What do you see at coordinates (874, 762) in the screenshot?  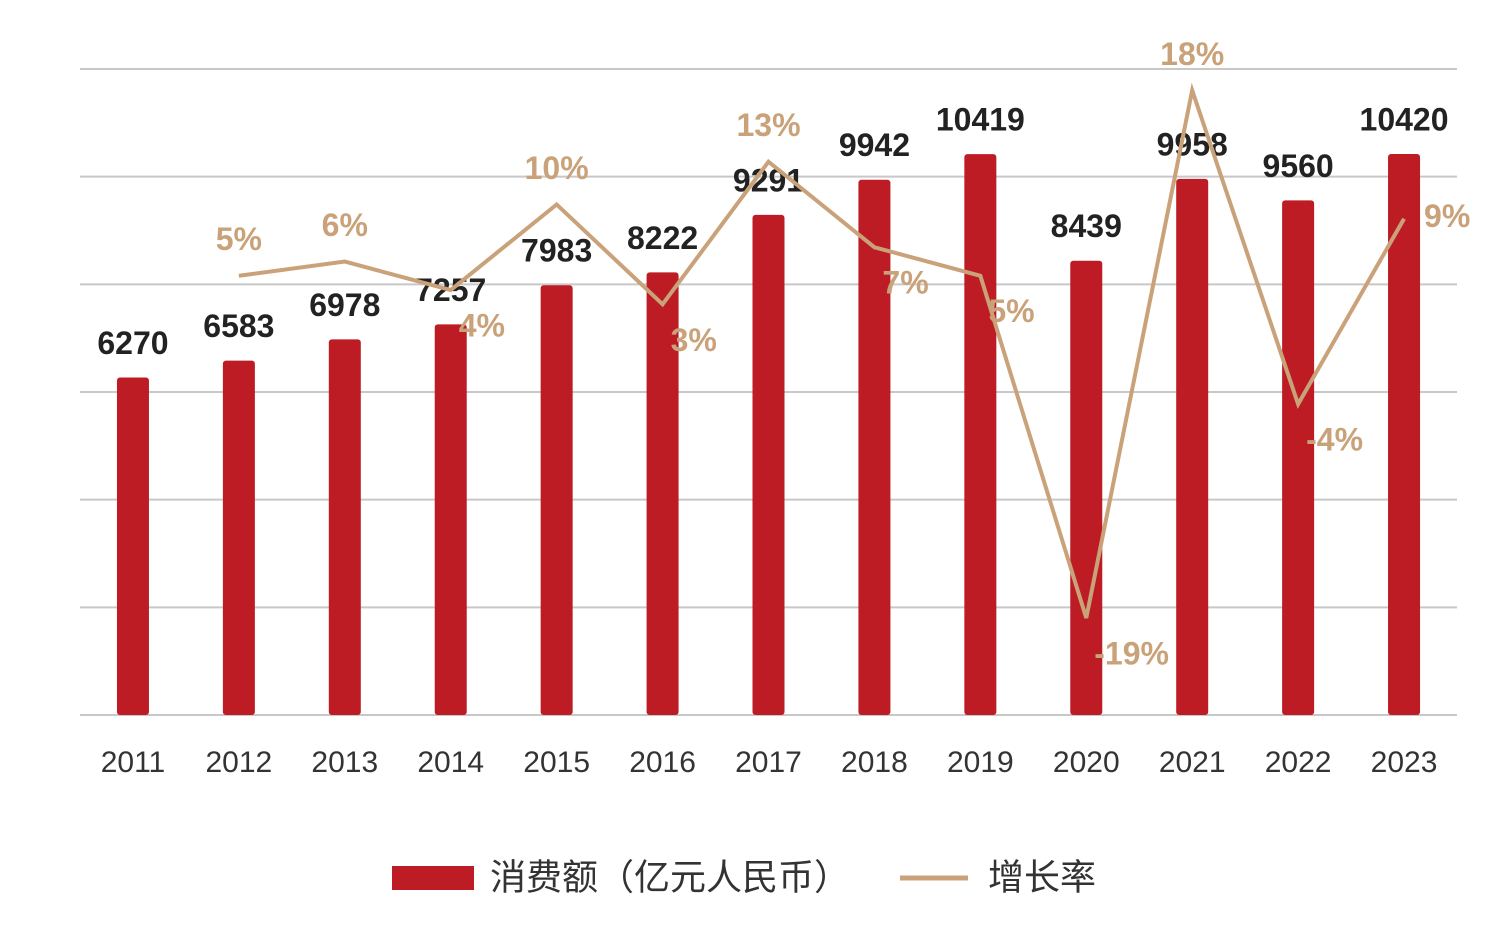 I see `x-tick-label: 2018` at bounding box center [874, 762].